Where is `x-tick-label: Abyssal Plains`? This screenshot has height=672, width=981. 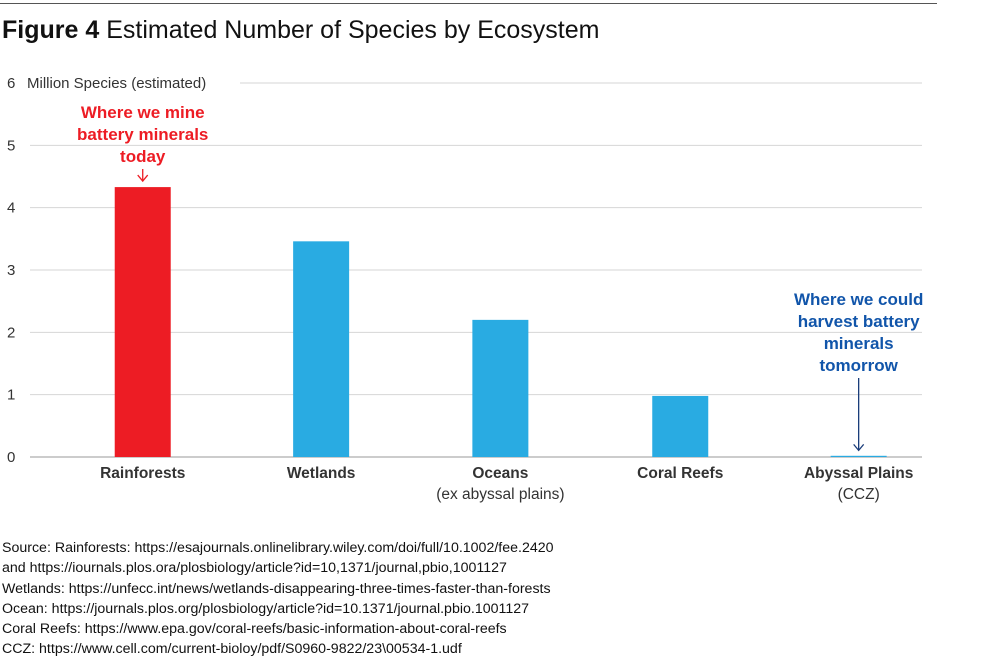 x-tick-label: Abyssal Plains is located at coordinates (858, 473).